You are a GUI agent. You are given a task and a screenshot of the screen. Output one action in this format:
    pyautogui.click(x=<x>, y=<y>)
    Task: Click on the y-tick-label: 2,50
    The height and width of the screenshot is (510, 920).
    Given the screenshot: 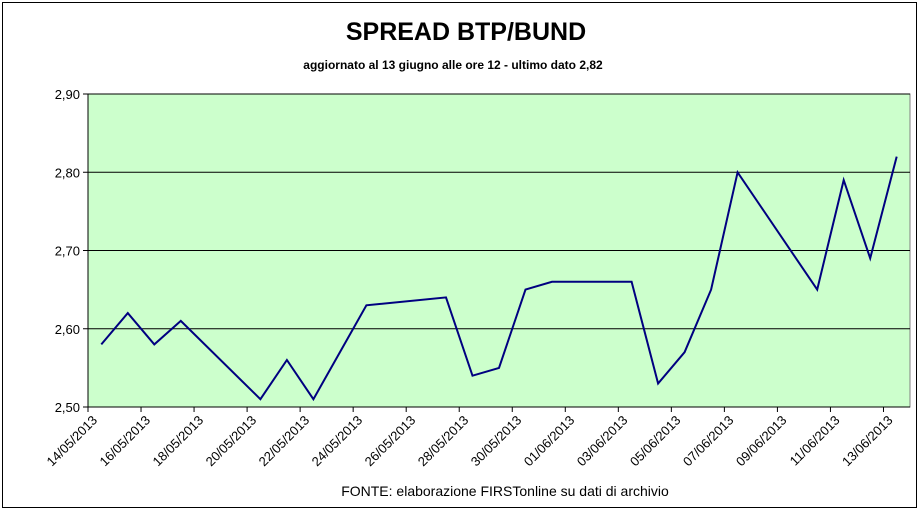 What is the action you would take?
    pyautogui.click(x=67, y=407)
    